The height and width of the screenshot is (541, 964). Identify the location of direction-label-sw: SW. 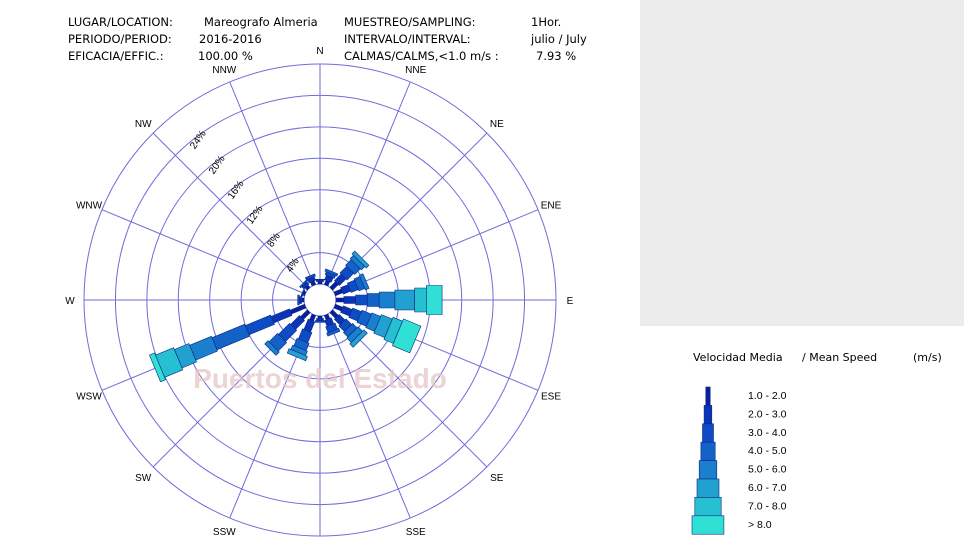
(143, 478).